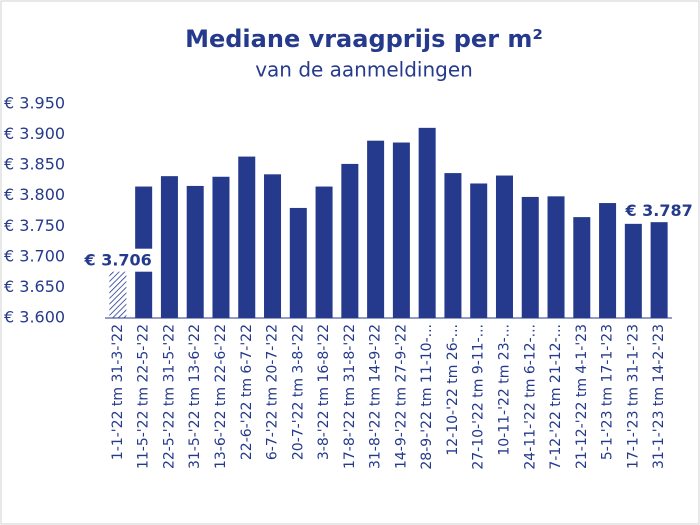 This screenshot has height=525, width=700. Describe the element at coordinates (608, 392) in the screenshot. I see `x-tick-label: 5-1-'23 tm 17-1-'23` at that location.